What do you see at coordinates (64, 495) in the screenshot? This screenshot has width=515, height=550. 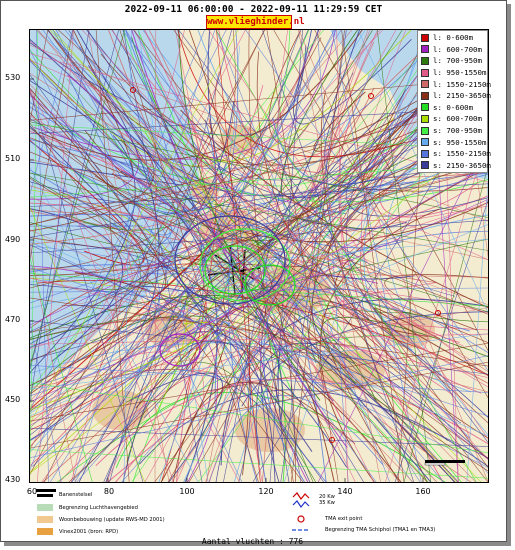 I see `legend-runway: Banenstelsel` at bounding box center [64, 495].